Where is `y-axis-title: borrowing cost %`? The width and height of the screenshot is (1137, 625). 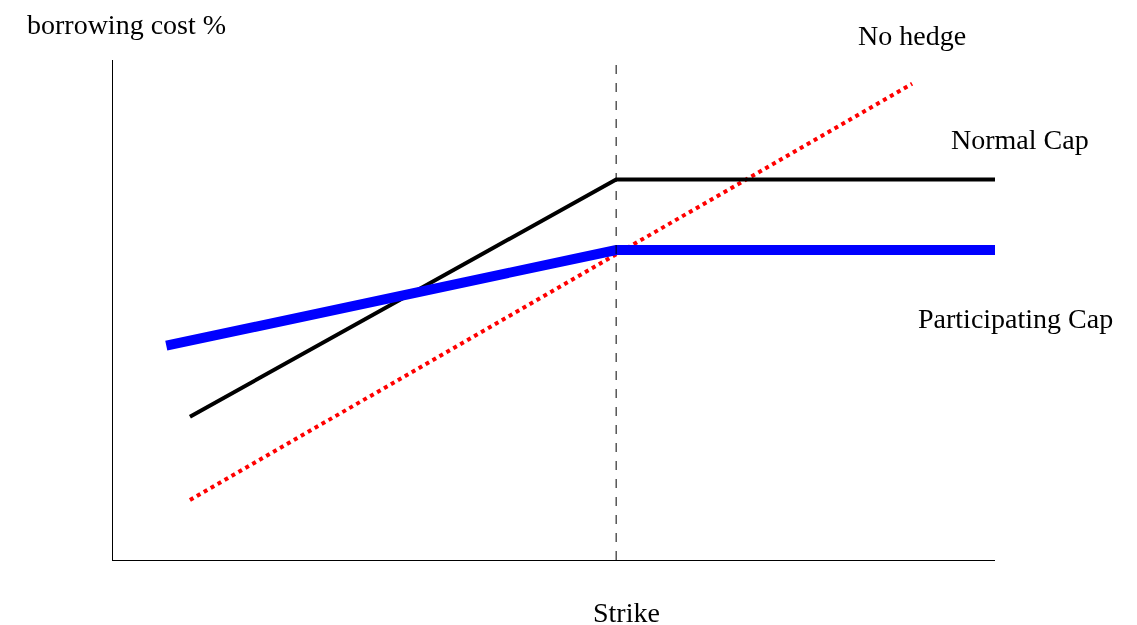 y-axis-title: borrowing cost % is located at coordinates (127, 24).